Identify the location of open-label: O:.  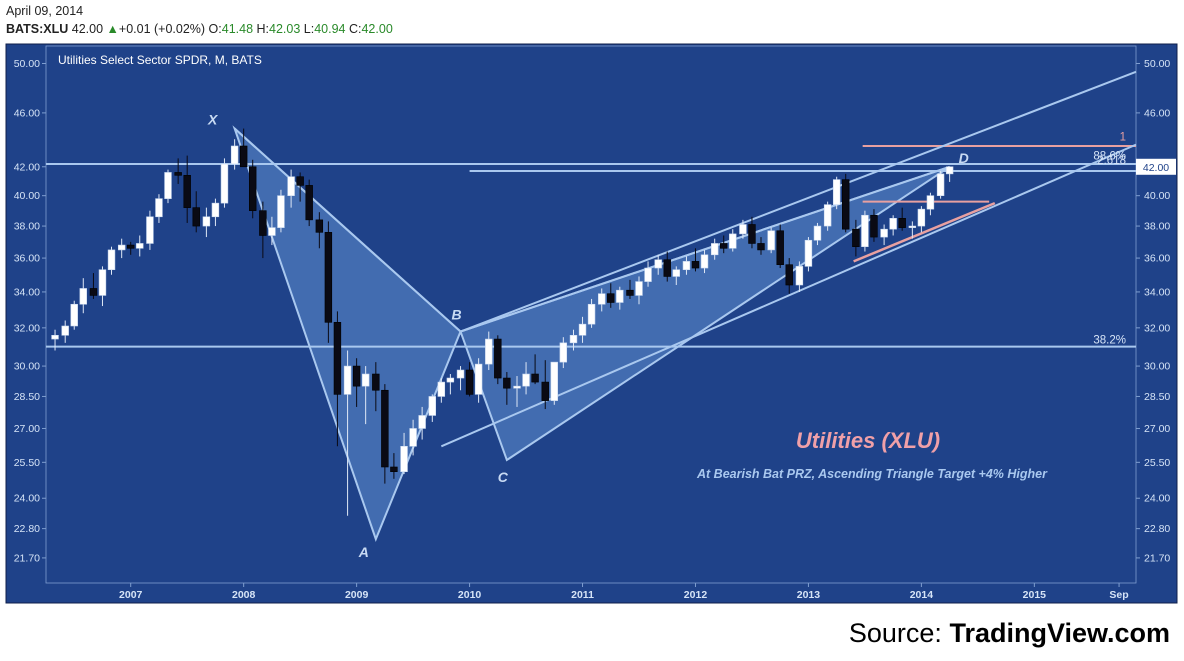
(215, 29).